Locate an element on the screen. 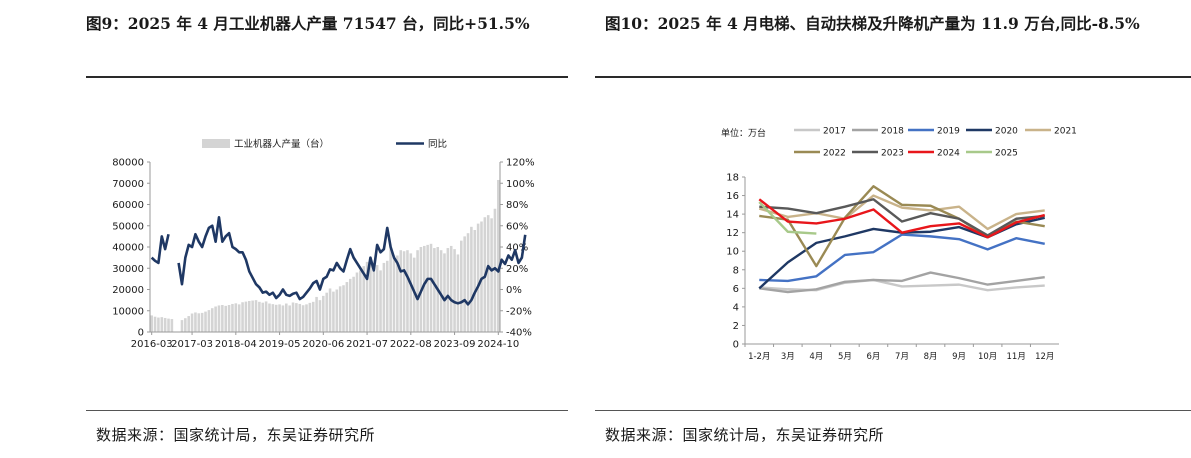 This screenshot has height=458, width=1191. y-tick-label: 70000 is located at coordinates (128, 184).